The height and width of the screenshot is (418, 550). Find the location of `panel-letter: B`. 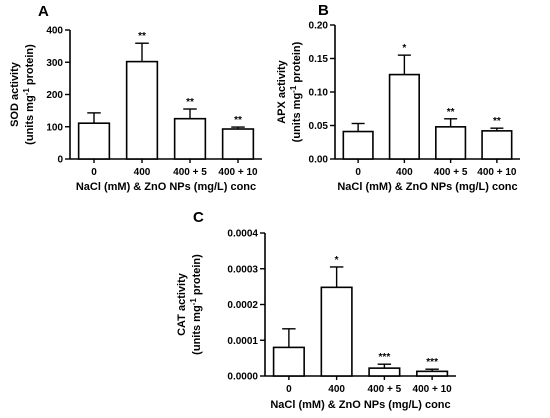

panel-letter: B is located at coordinates (323, 10).